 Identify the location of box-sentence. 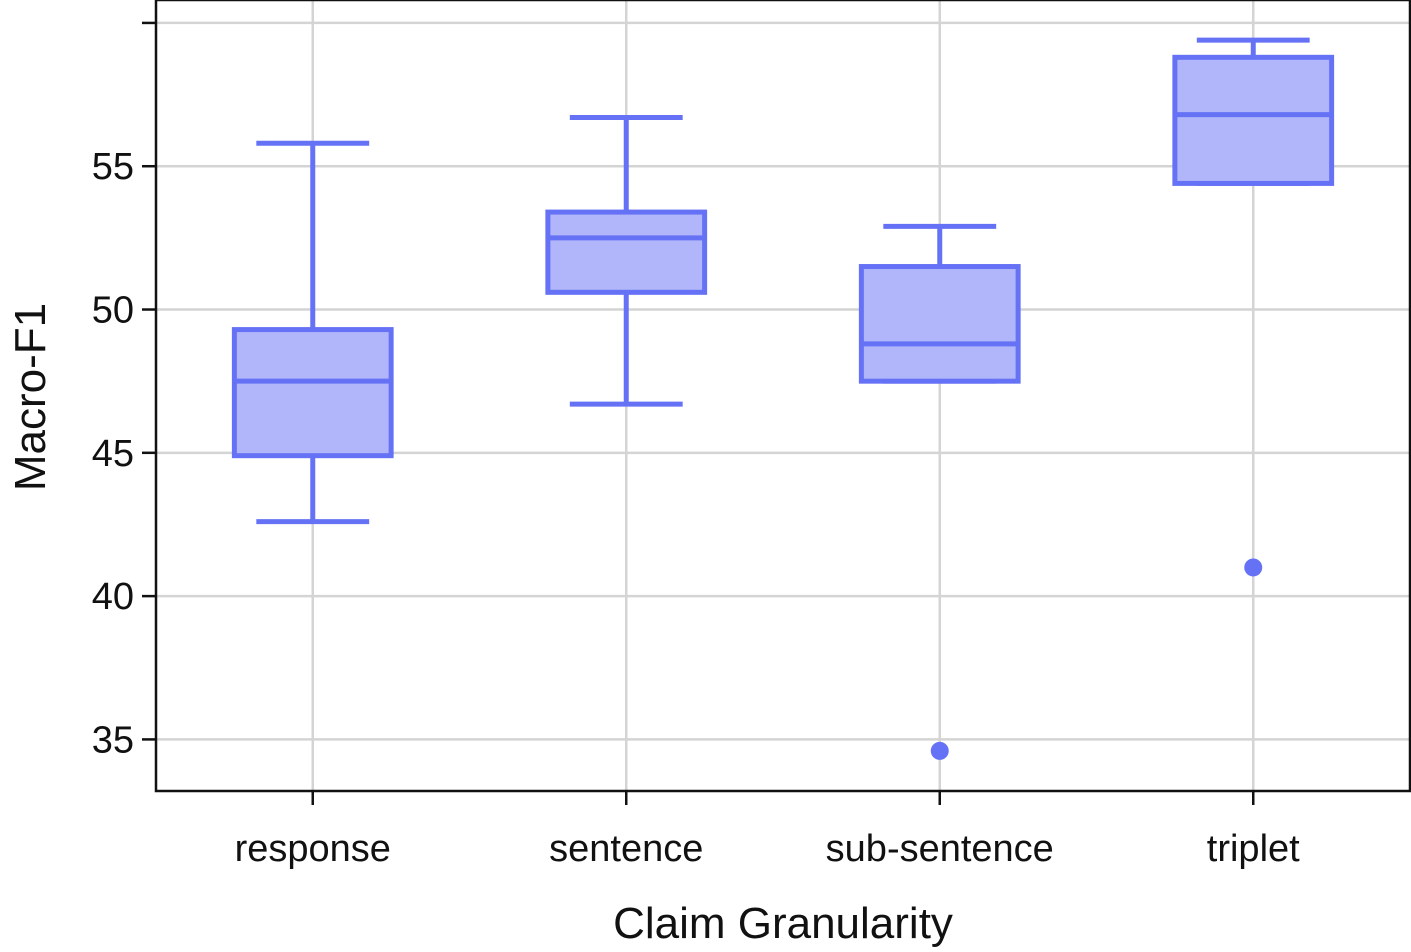
(626, 261).